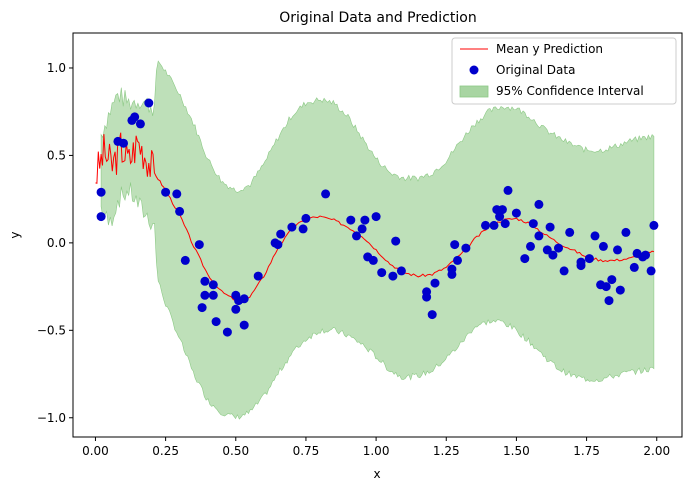 The image size is (690, 490). Describe the element at coordinates (56, 243) in the screenshot. I see `y-tick-label: 0.0` at that location.